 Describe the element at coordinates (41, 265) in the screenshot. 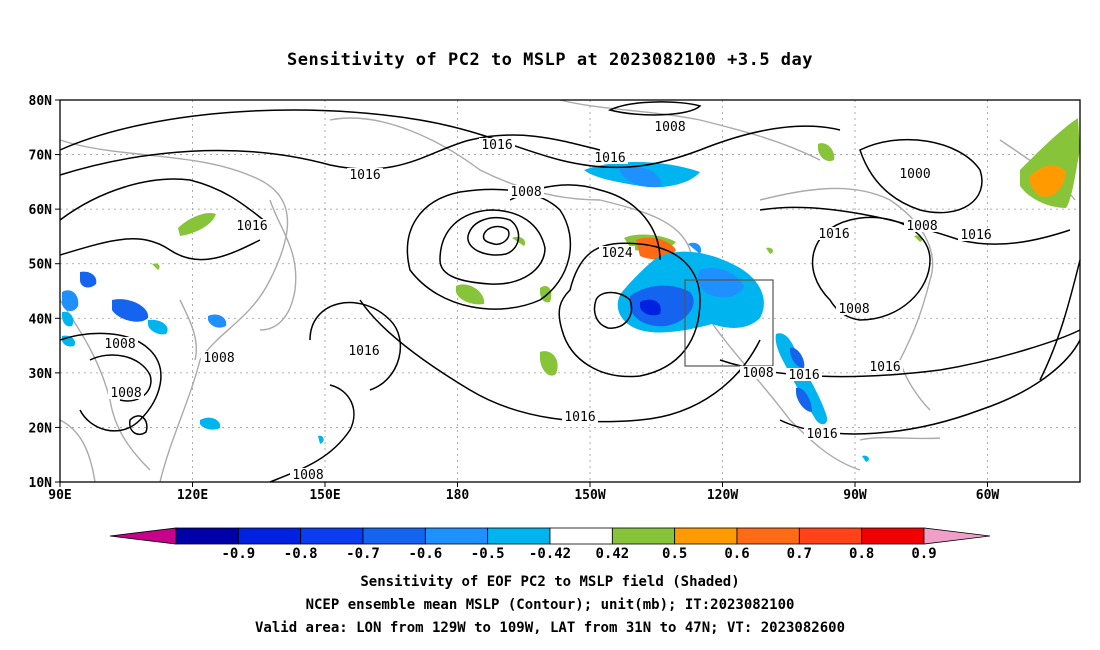

I see `lat-label: 50N` at that location.